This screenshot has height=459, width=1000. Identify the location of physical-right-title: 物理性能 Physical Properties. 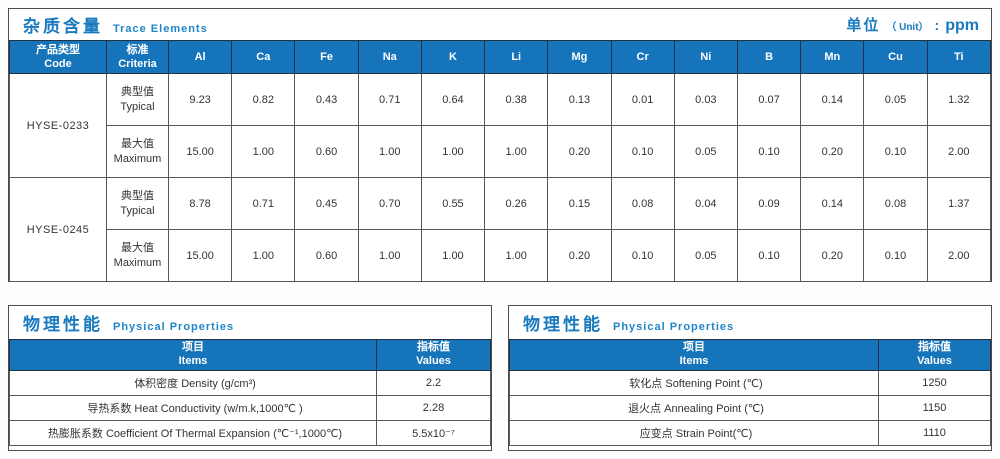
(628, 322).